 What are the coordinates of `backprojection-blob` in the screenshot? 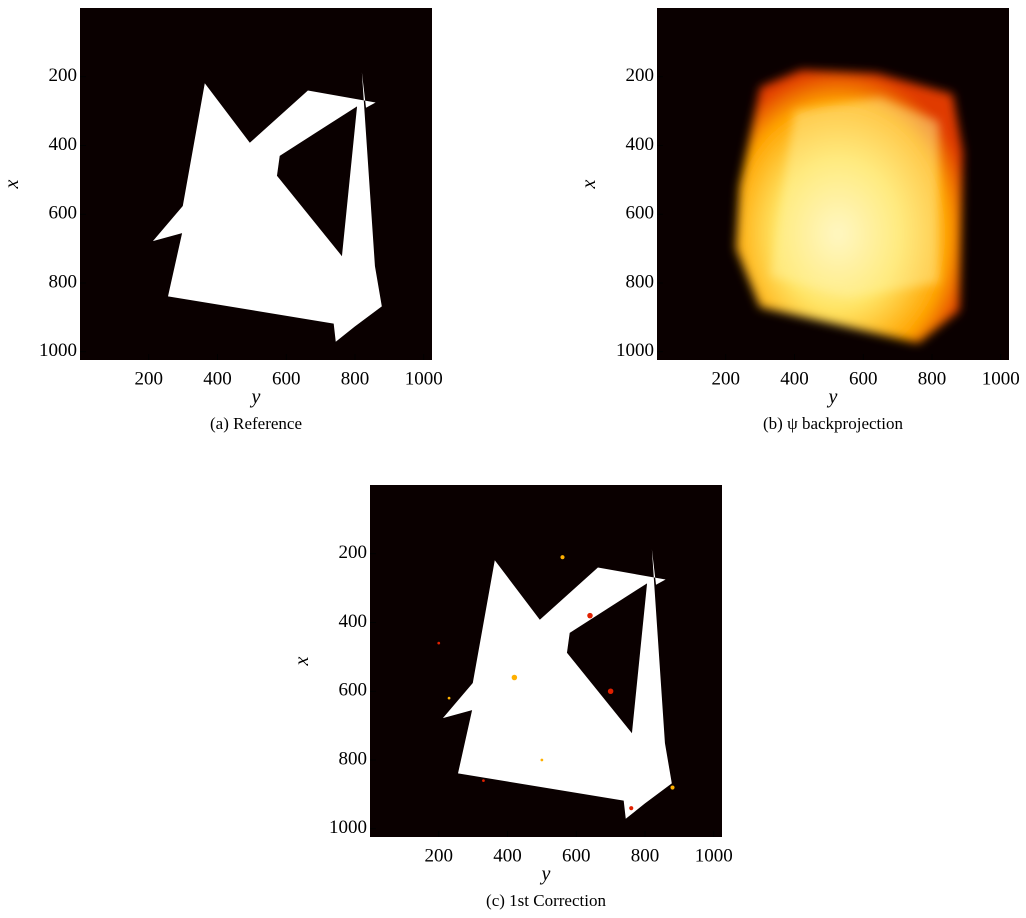 It's located at (854, 197).